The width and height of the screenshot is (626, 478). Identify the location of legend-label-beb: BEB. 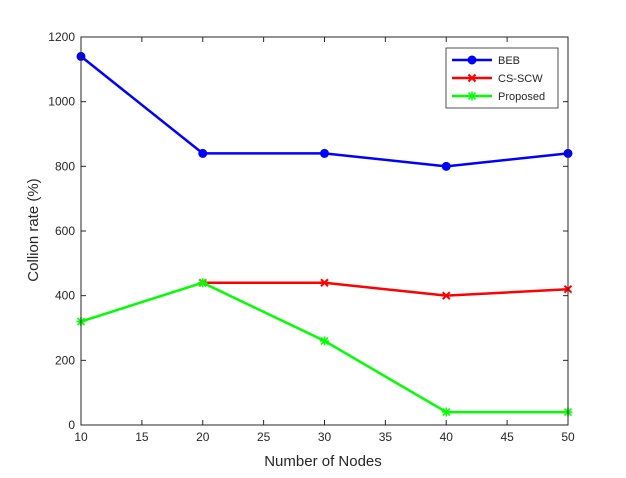
(509, 61).